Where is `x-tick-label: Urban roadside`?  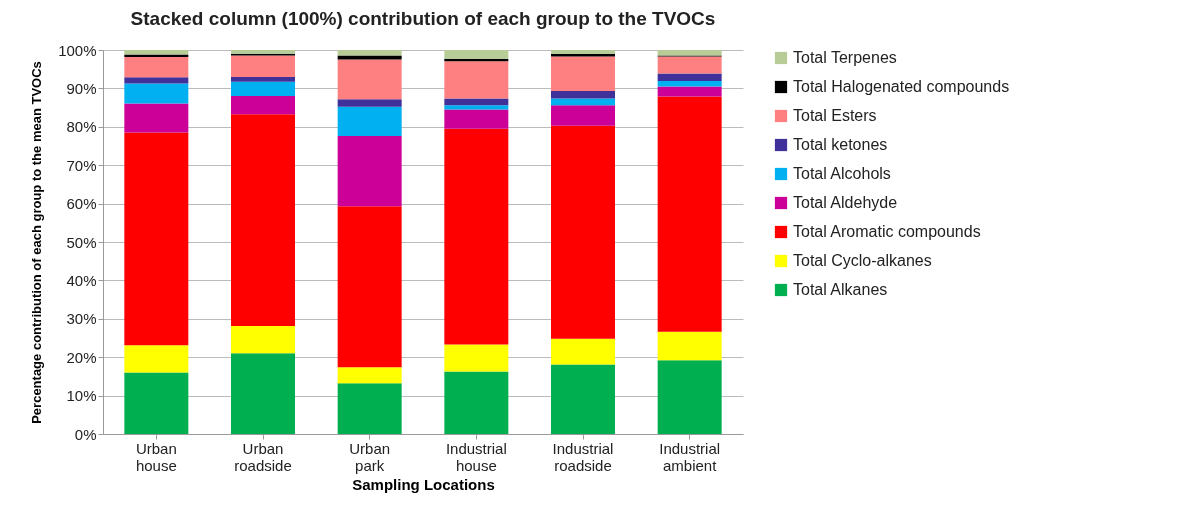
x-tick-label: Urban roadside is located at coordinates (263, 456).